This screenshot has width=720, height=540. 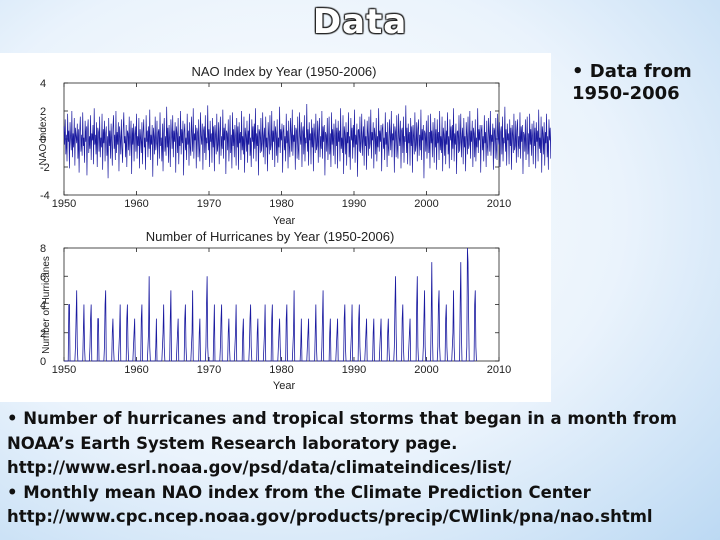 I want to click on nao-chart-plot, so click(x=307, y=141).